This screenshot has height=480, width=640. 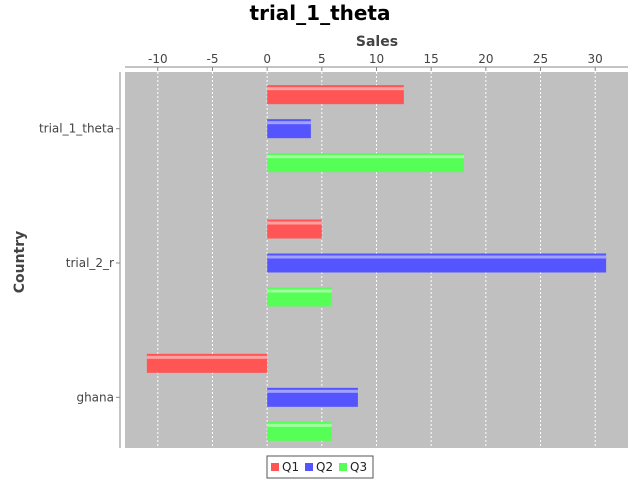 What do you see at coordinates (95, 397) in the screenshot?
I see `y-tick-label: ghana` at bounding box center [95, 397].